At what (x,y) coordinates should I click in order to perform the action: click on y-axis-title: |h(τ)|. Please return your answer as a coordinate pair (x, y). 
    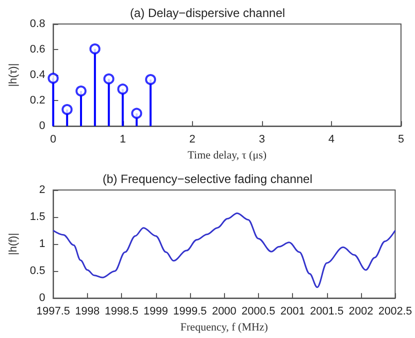
    Looking at the image, I should click on (14, 75).